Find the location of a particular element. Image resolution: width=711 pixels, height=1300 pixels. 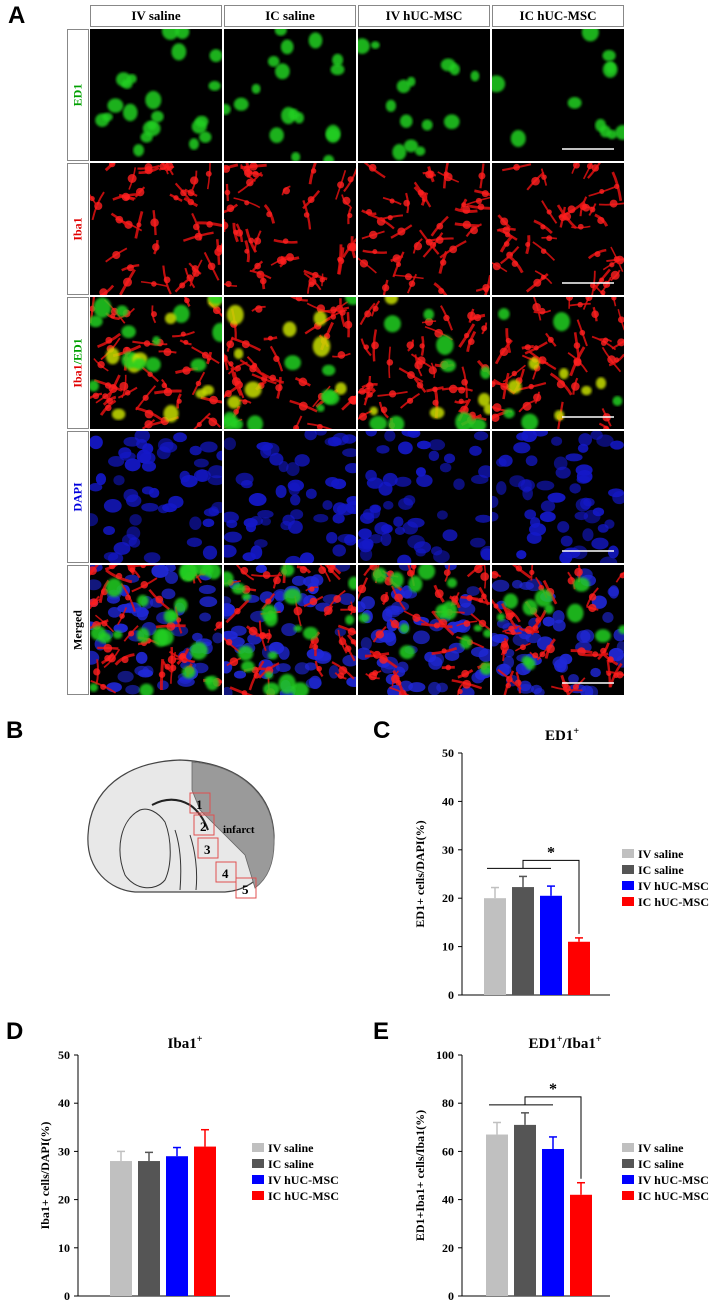

y-tick-label: 30 is located at coordinates (64, 1151).